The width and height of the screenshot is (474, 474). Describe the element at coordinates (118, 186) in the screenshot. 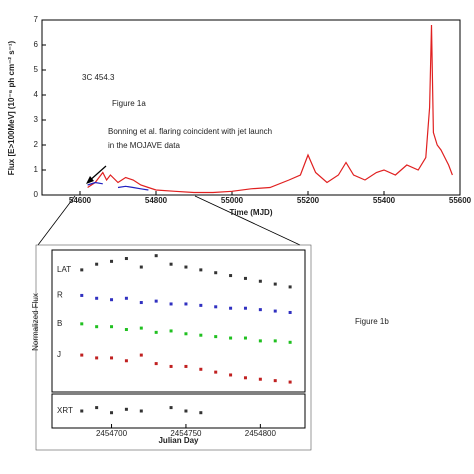

I see `data-line` at that location.